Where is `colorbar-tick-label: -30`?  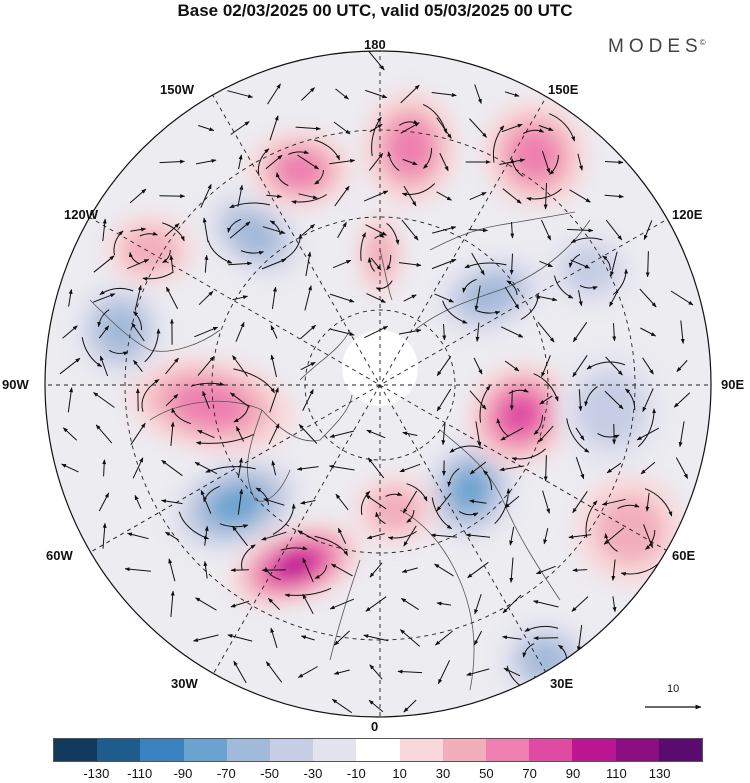
colorbar-tick-label: -30 is located at coordinates (313, 773).